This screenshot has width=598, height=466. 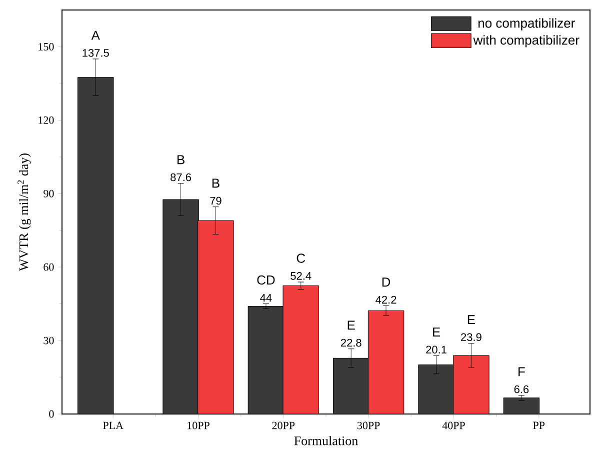 What do you see at coordinates (49, 340) in the screenshot?
I see `y-tick-label: 30` at bounding box center [49, 340].